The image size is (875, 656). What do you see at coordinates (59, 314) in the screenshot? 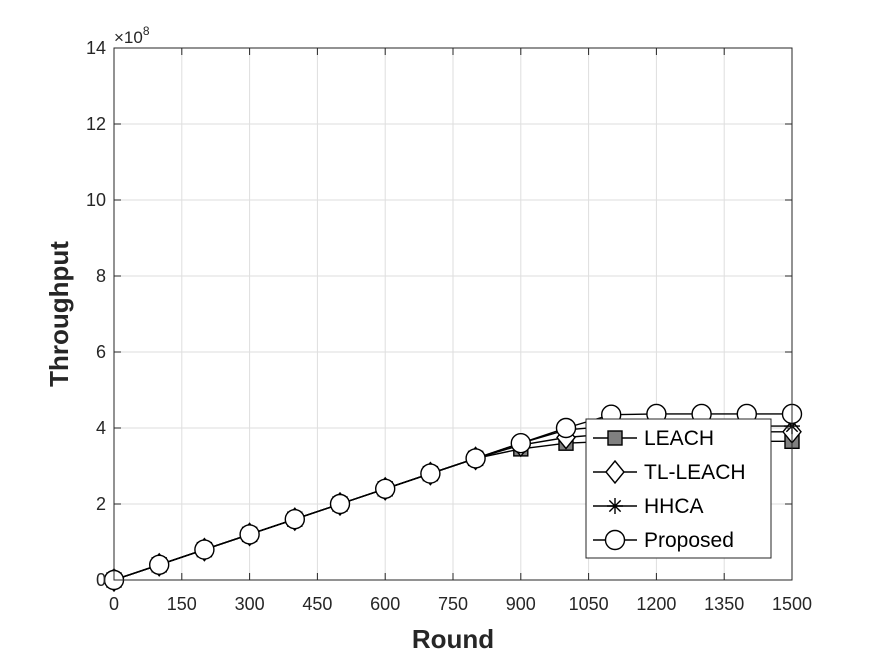
I see `y-axis-label: Throughput` at bounding box center [59, 314].